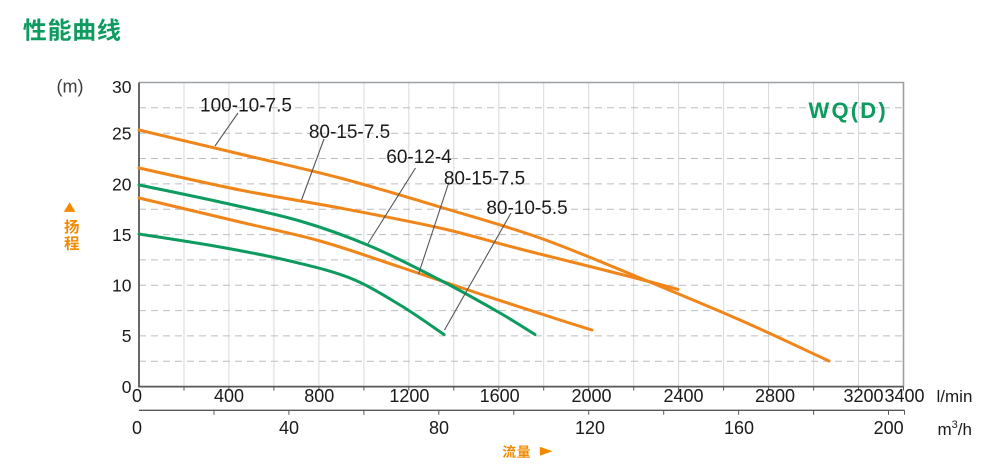  What do you see at coordinates (289, 428) in the screenshot?
I see `svg-text: 40` at bounding box center [289, 428].